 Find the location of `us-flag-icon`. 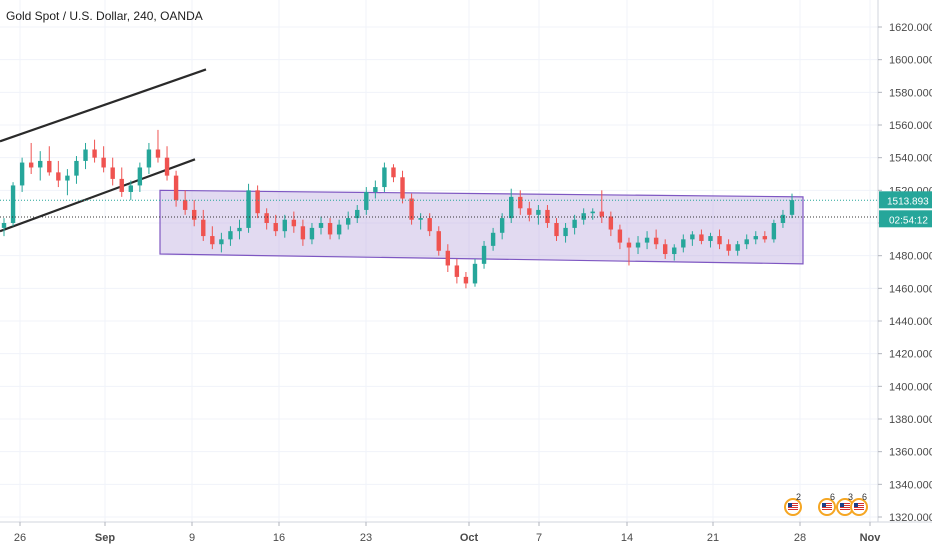

us-flag-icon is located at coordinates (793, 507).